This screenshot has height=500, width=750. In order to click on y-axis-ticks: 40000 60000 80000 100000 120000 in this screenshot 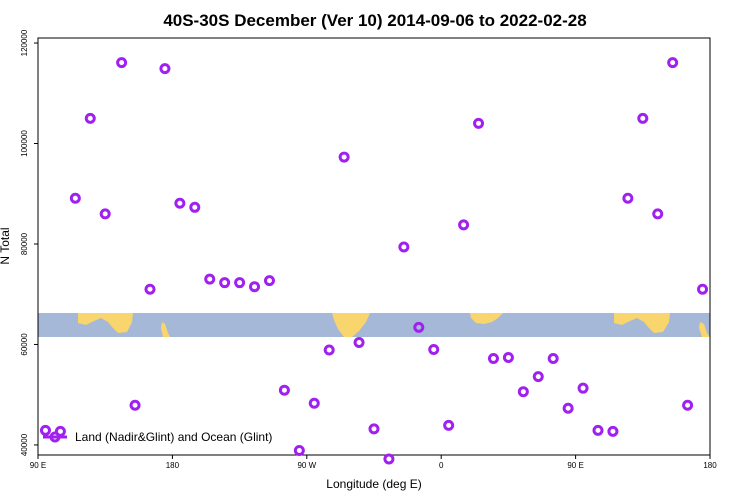, I will do `click(29, 242)`.